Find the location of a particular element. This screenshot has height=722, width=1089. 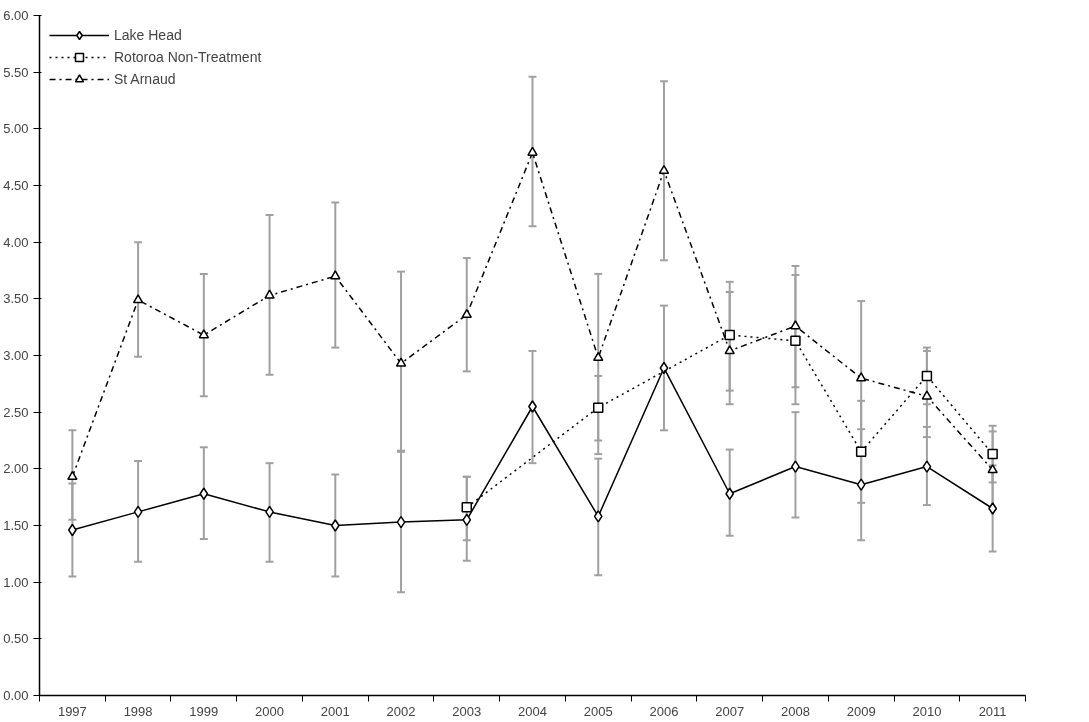

legend-label: Rotoroa Non-Treatment is located at coordinates (188, 57).